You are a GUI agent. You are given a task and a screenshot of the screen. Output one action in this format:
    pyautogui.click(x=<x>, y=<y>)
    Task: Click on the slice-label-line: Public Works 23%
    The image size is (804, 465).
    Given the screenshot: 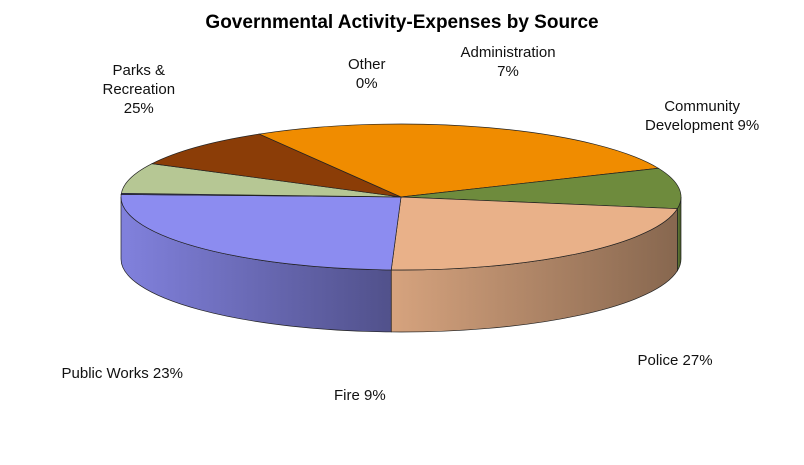 What is the action you would take?
    pyautogui.click(x=122, y=373)
    